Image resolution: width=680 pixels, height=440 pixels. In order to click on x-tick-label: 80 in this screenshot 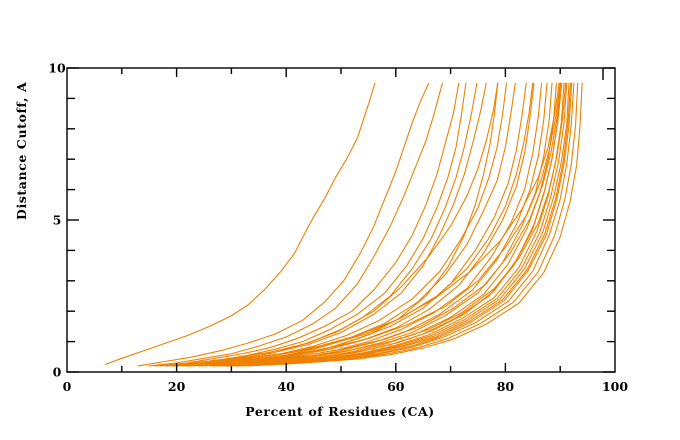, I will do `click(506, 386)`.